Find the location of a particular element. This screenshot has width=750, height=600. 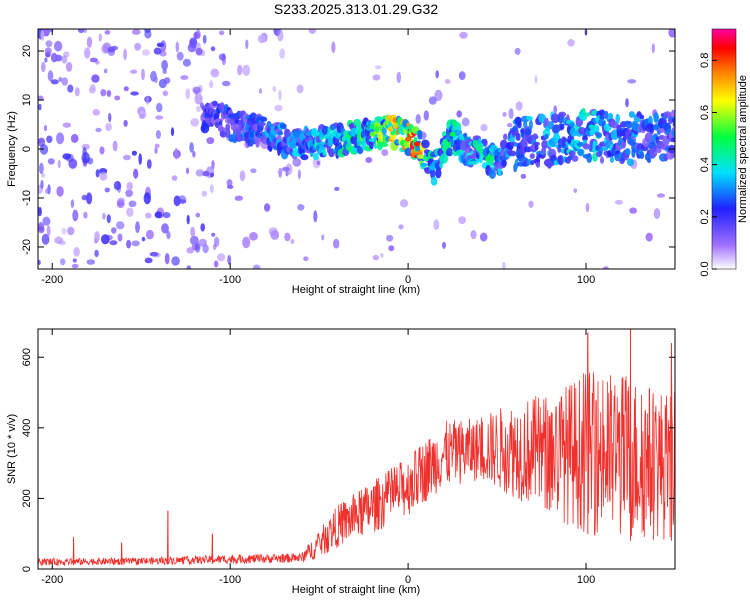

x-tick-label: -100 is located at coordinates (230, 580).